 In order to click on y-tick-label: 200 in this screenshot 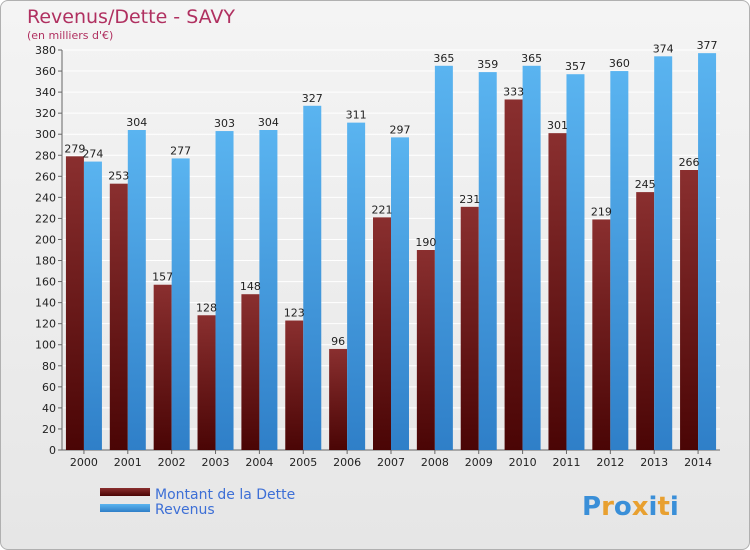, I will do `click(45, 239)`.